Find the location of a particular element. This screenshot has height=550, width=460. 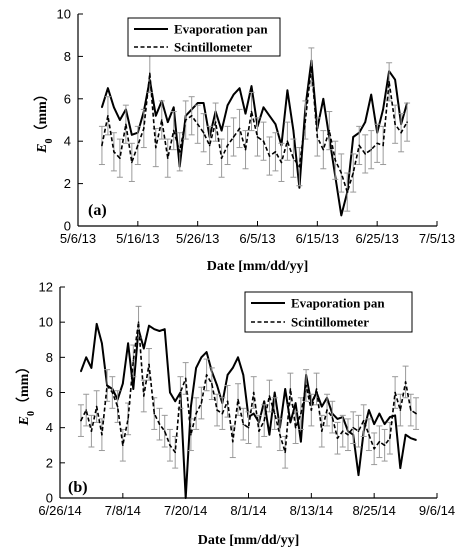

y-tick-label: 8 is located at coordinates (49, 357).